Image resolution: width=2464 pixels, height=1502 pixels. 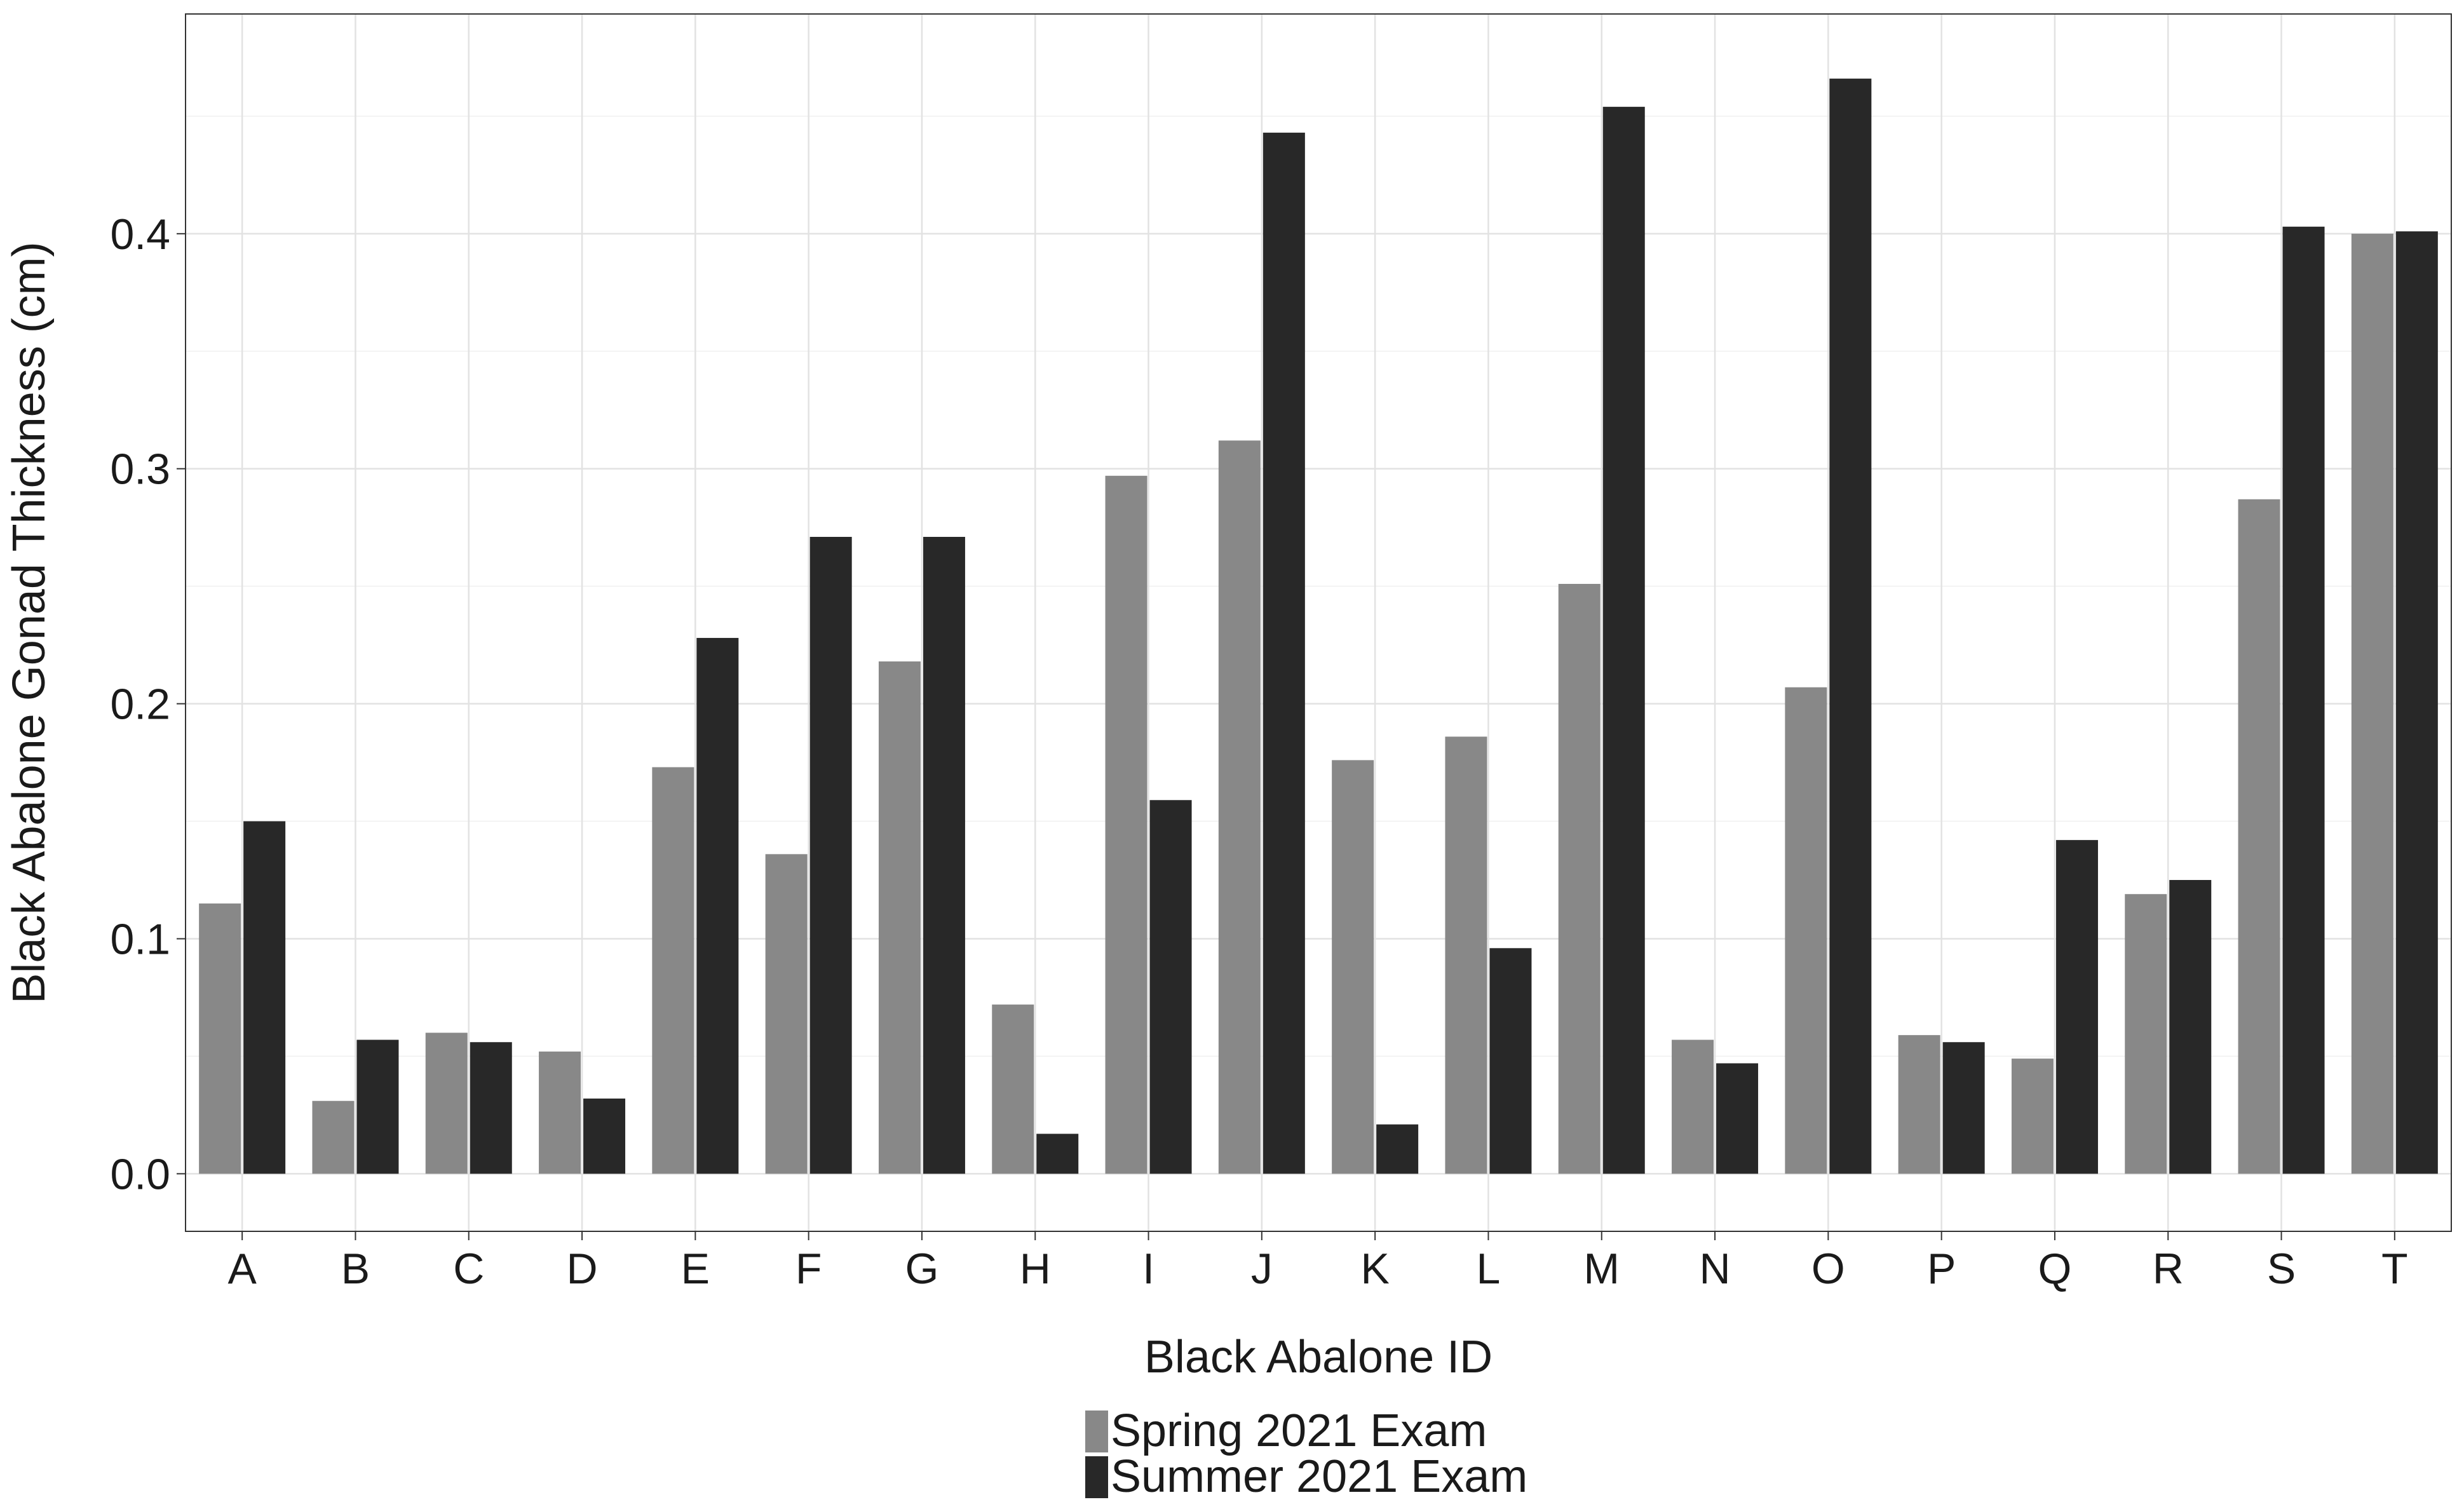 I want to click on bar-spring-F, so click(x=786, y=1014).